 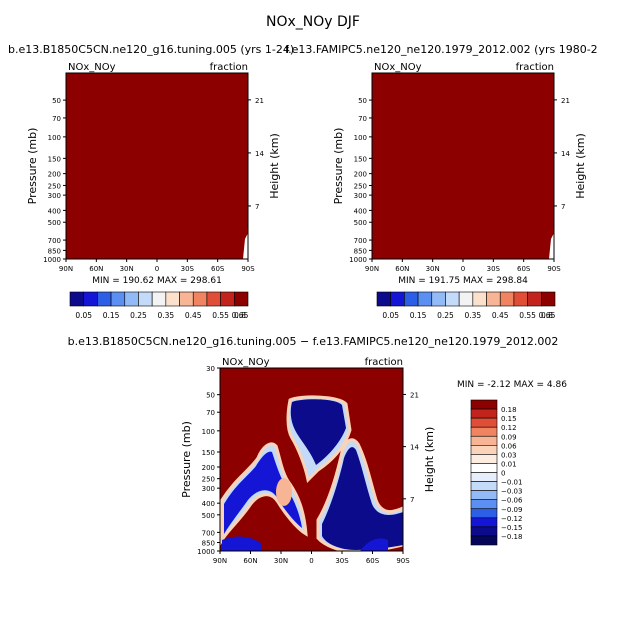 I want to click on colorbar-label: −0.01, so click(x=511, y=483).